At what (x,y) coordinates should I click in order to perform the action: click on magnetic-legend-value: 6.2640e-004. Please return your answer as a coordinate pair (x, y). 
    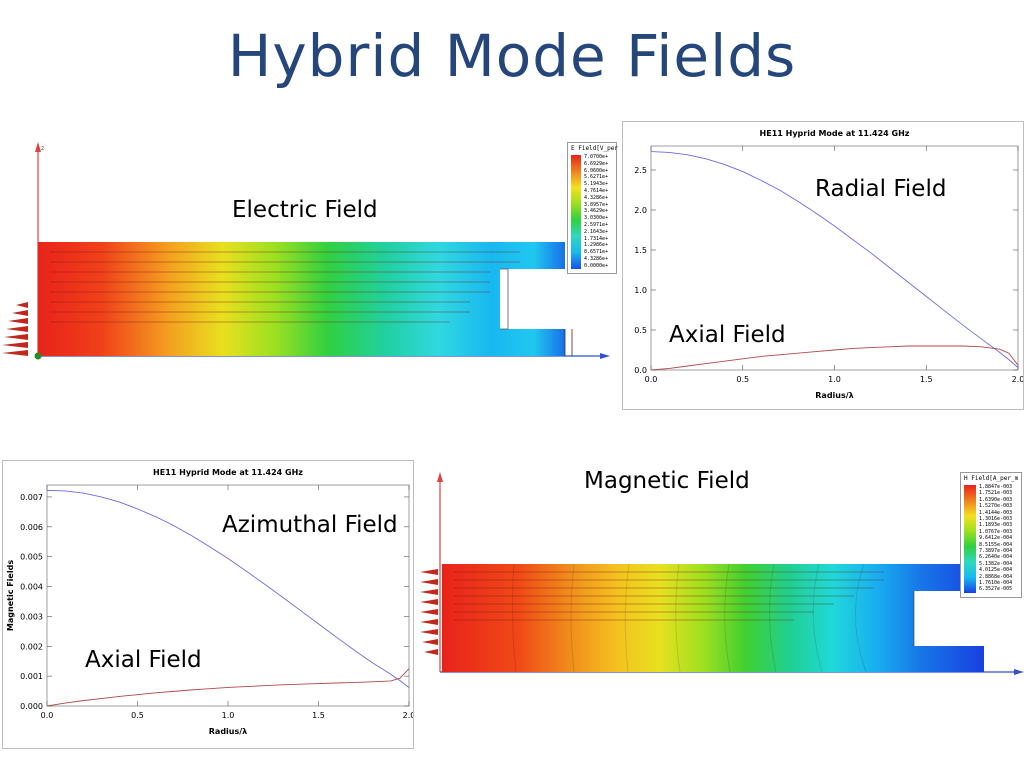
    Looking at the image, I should click on (996, 557).